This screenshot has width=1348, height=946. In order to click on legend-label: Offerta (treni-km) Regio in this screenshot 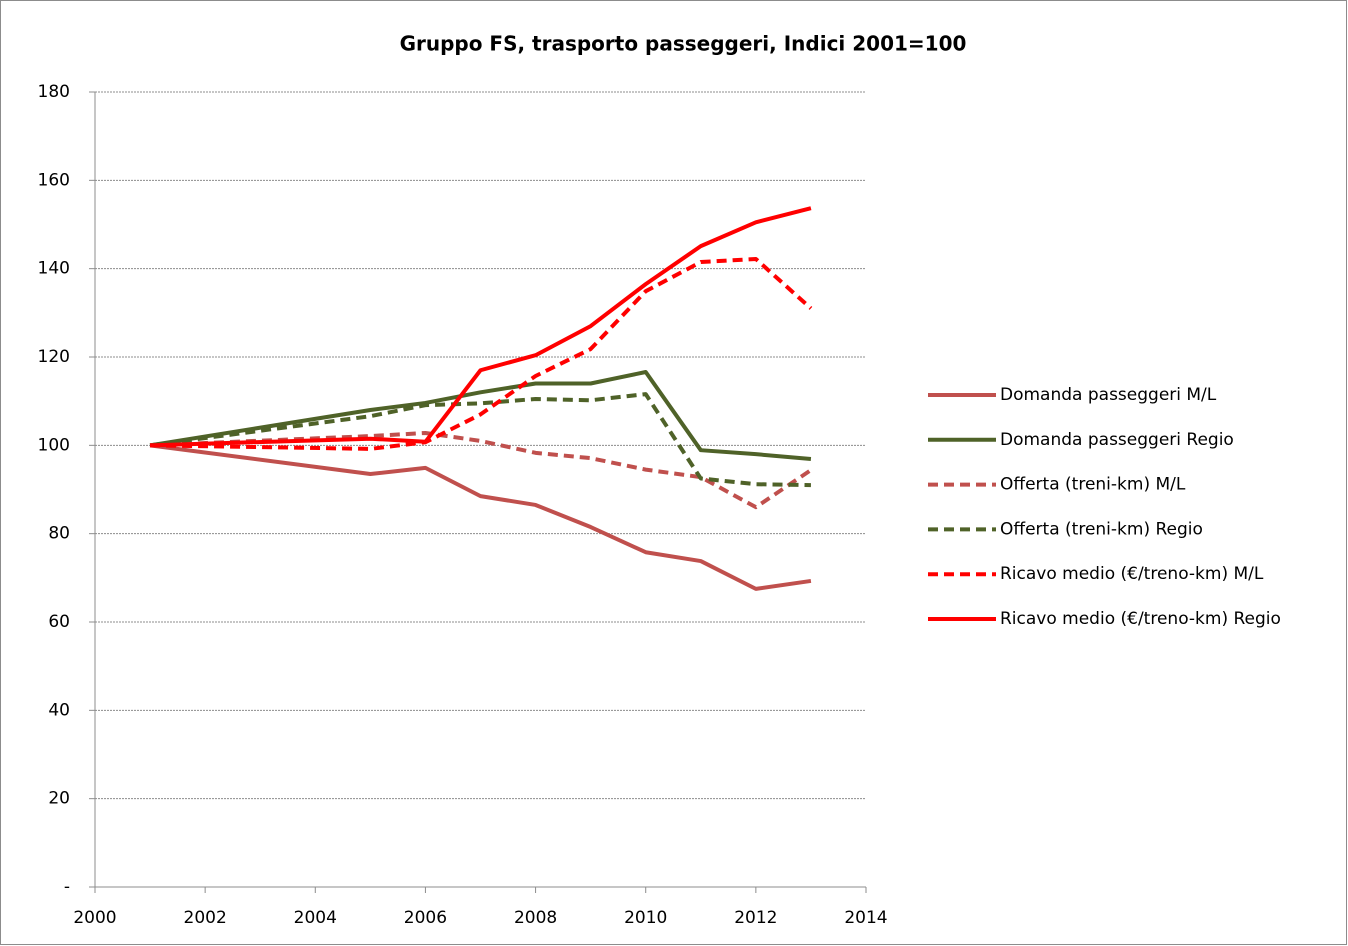, I will do `click(1101, 529)`.